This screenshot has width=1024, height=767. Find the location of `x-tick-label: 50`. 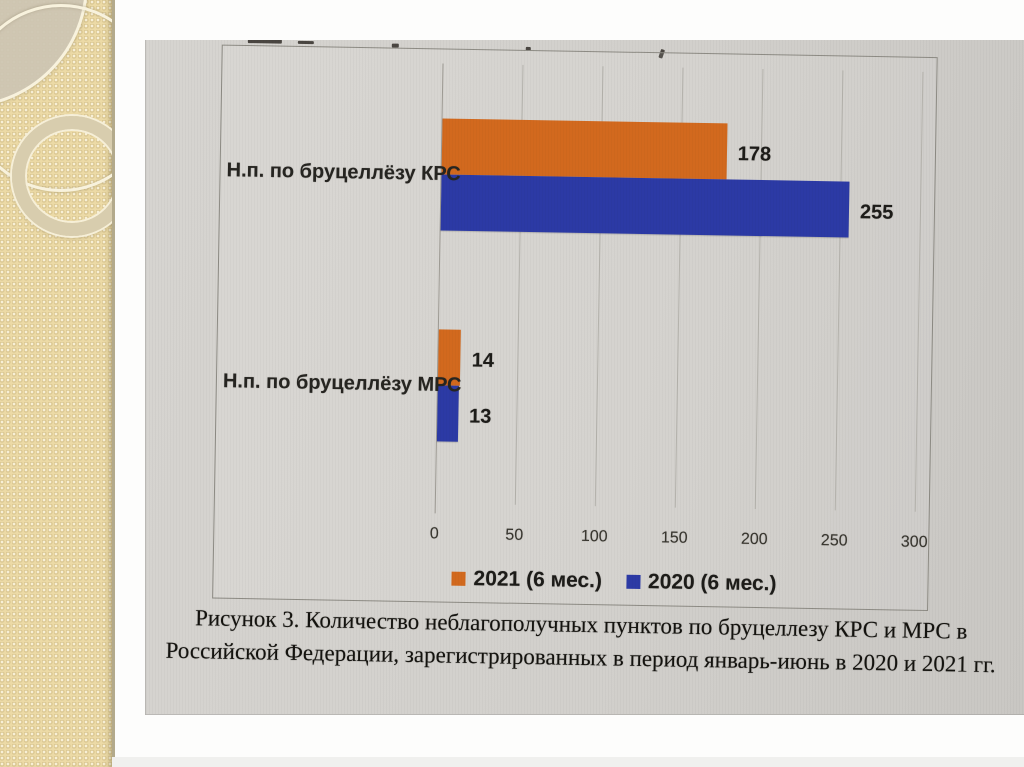

x-tick-label: 50 is located at coordinates (514, 535).